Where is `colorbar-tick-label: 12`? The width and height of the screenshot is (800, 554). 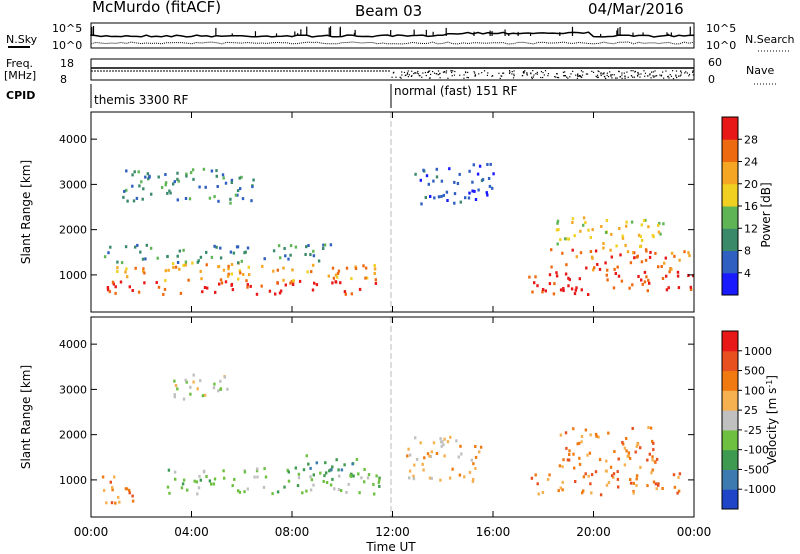 colorbar-tick-label: 12 is located at coordinates (751, 228).